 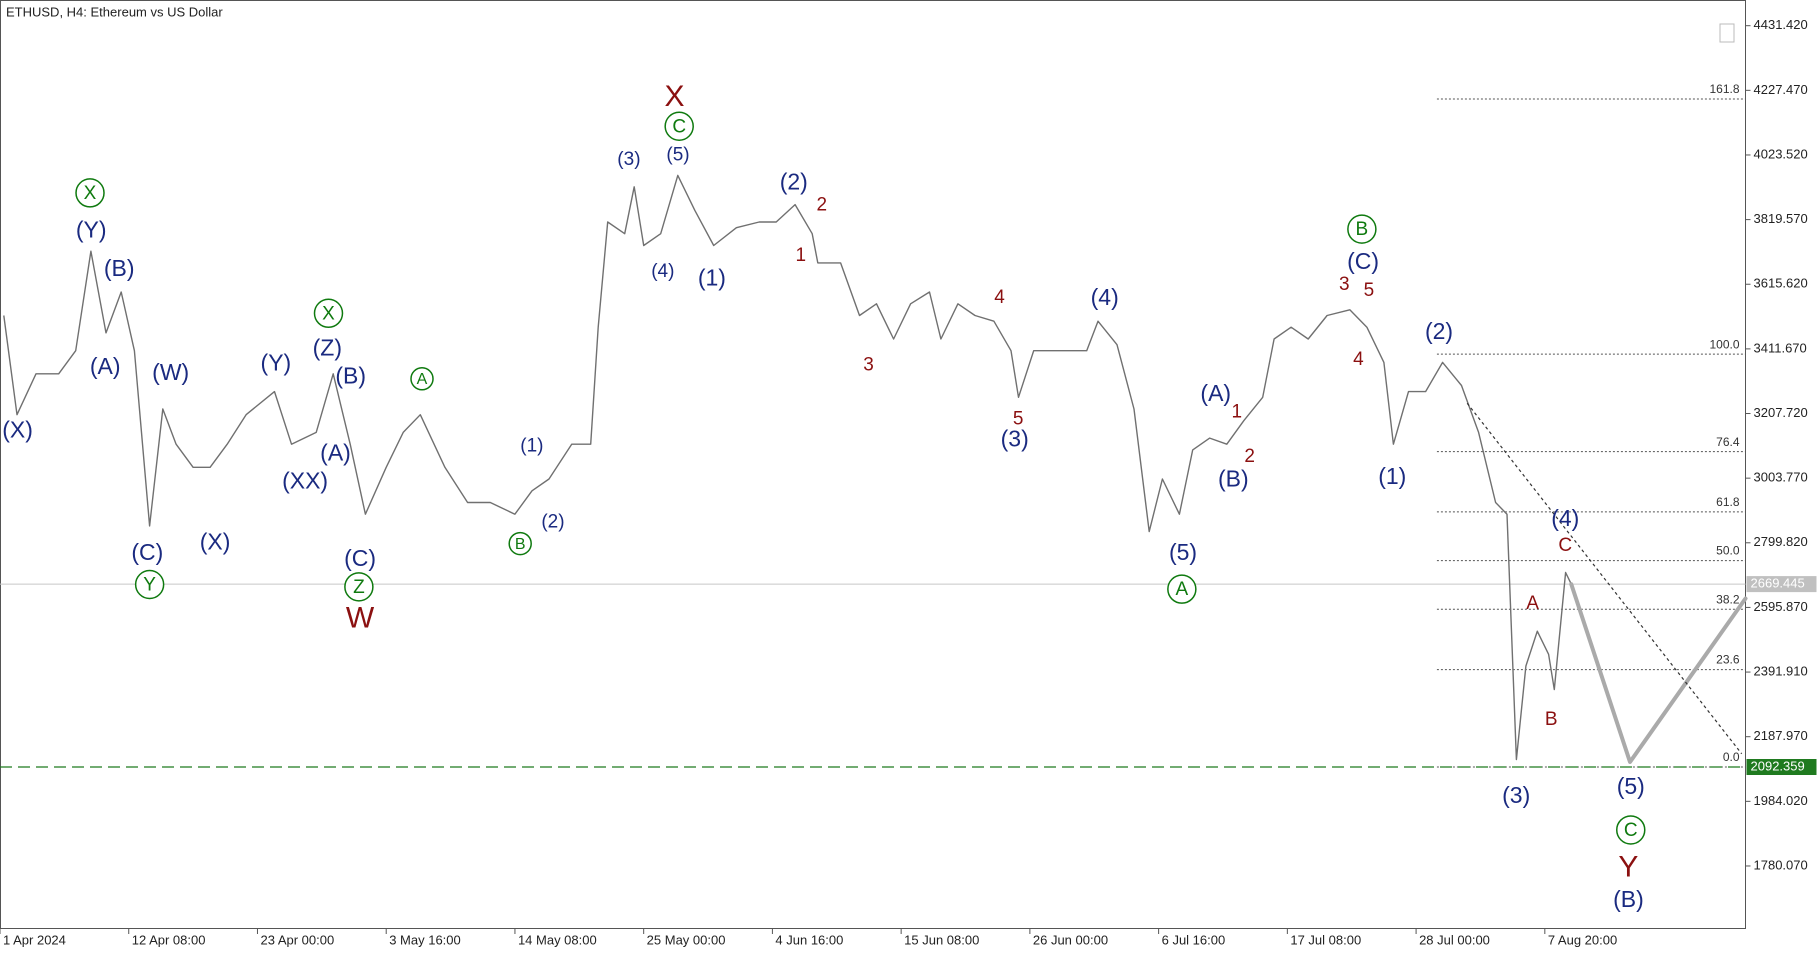 I want to click on x-tick-label: 1 Apr 2024, so click(x=34, y=939).